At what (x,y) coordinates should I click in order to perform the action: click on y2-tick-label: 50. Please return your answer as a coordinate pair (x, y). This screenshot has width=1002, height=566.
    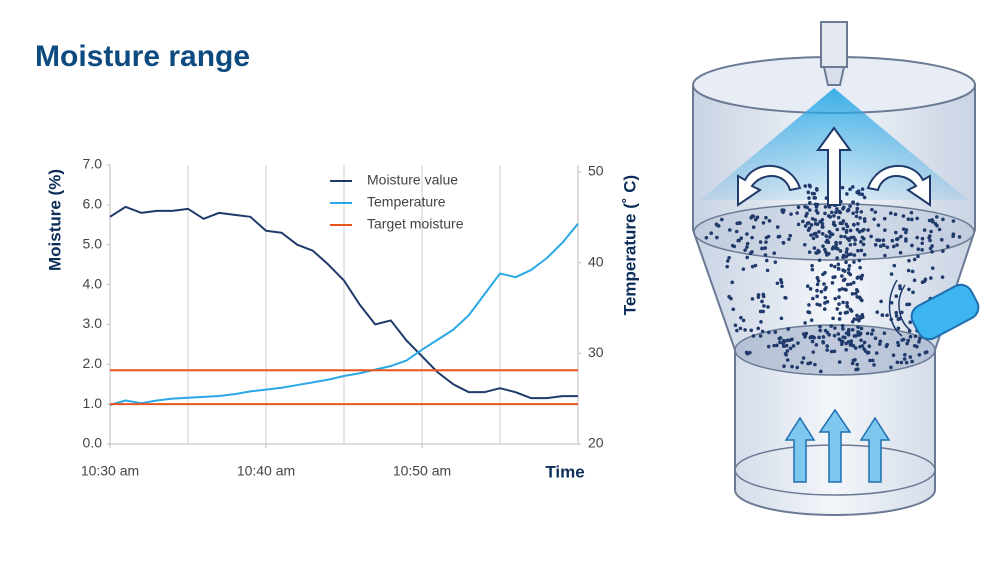
    Looking at the image, I should click on (596, 171).